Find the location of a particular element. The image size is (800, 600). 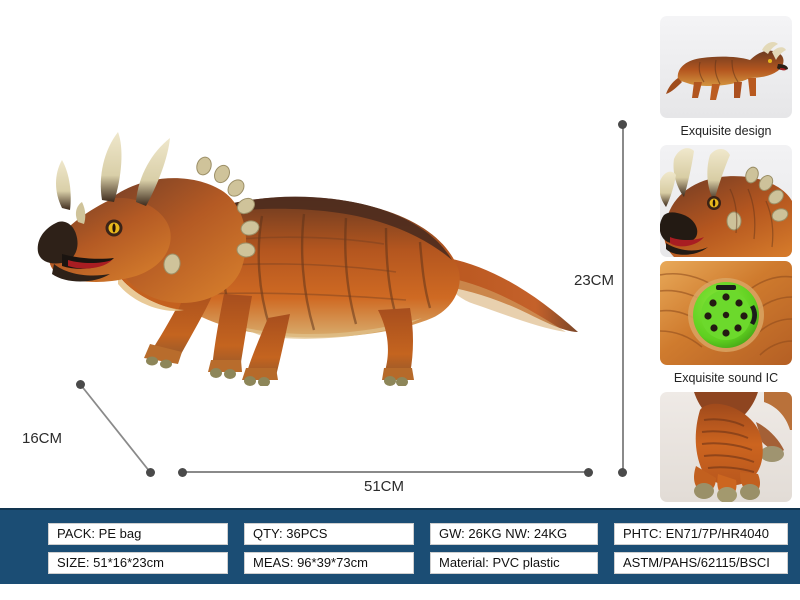

spec-qty: QTY: 36PCS is located at coordinates (329, 534).